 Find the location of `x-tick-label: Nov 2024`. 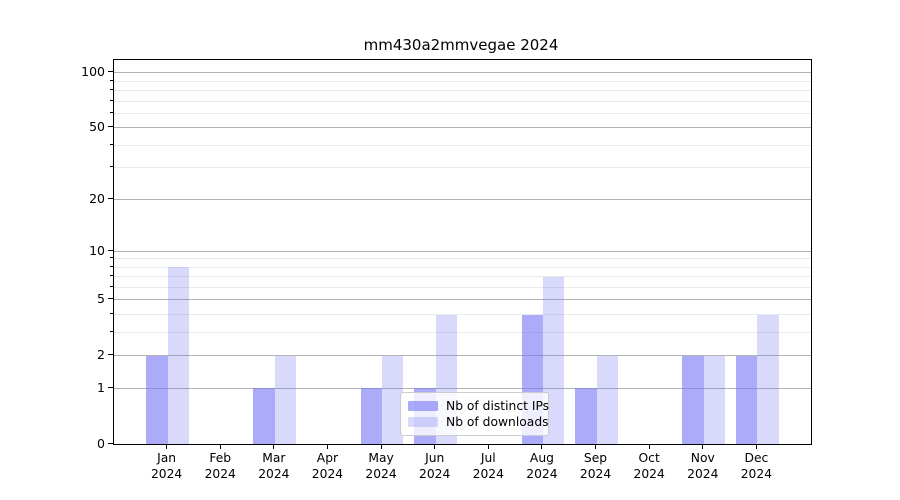

x-tick-label: Nov 2024 is located at coordinates (702, 466).